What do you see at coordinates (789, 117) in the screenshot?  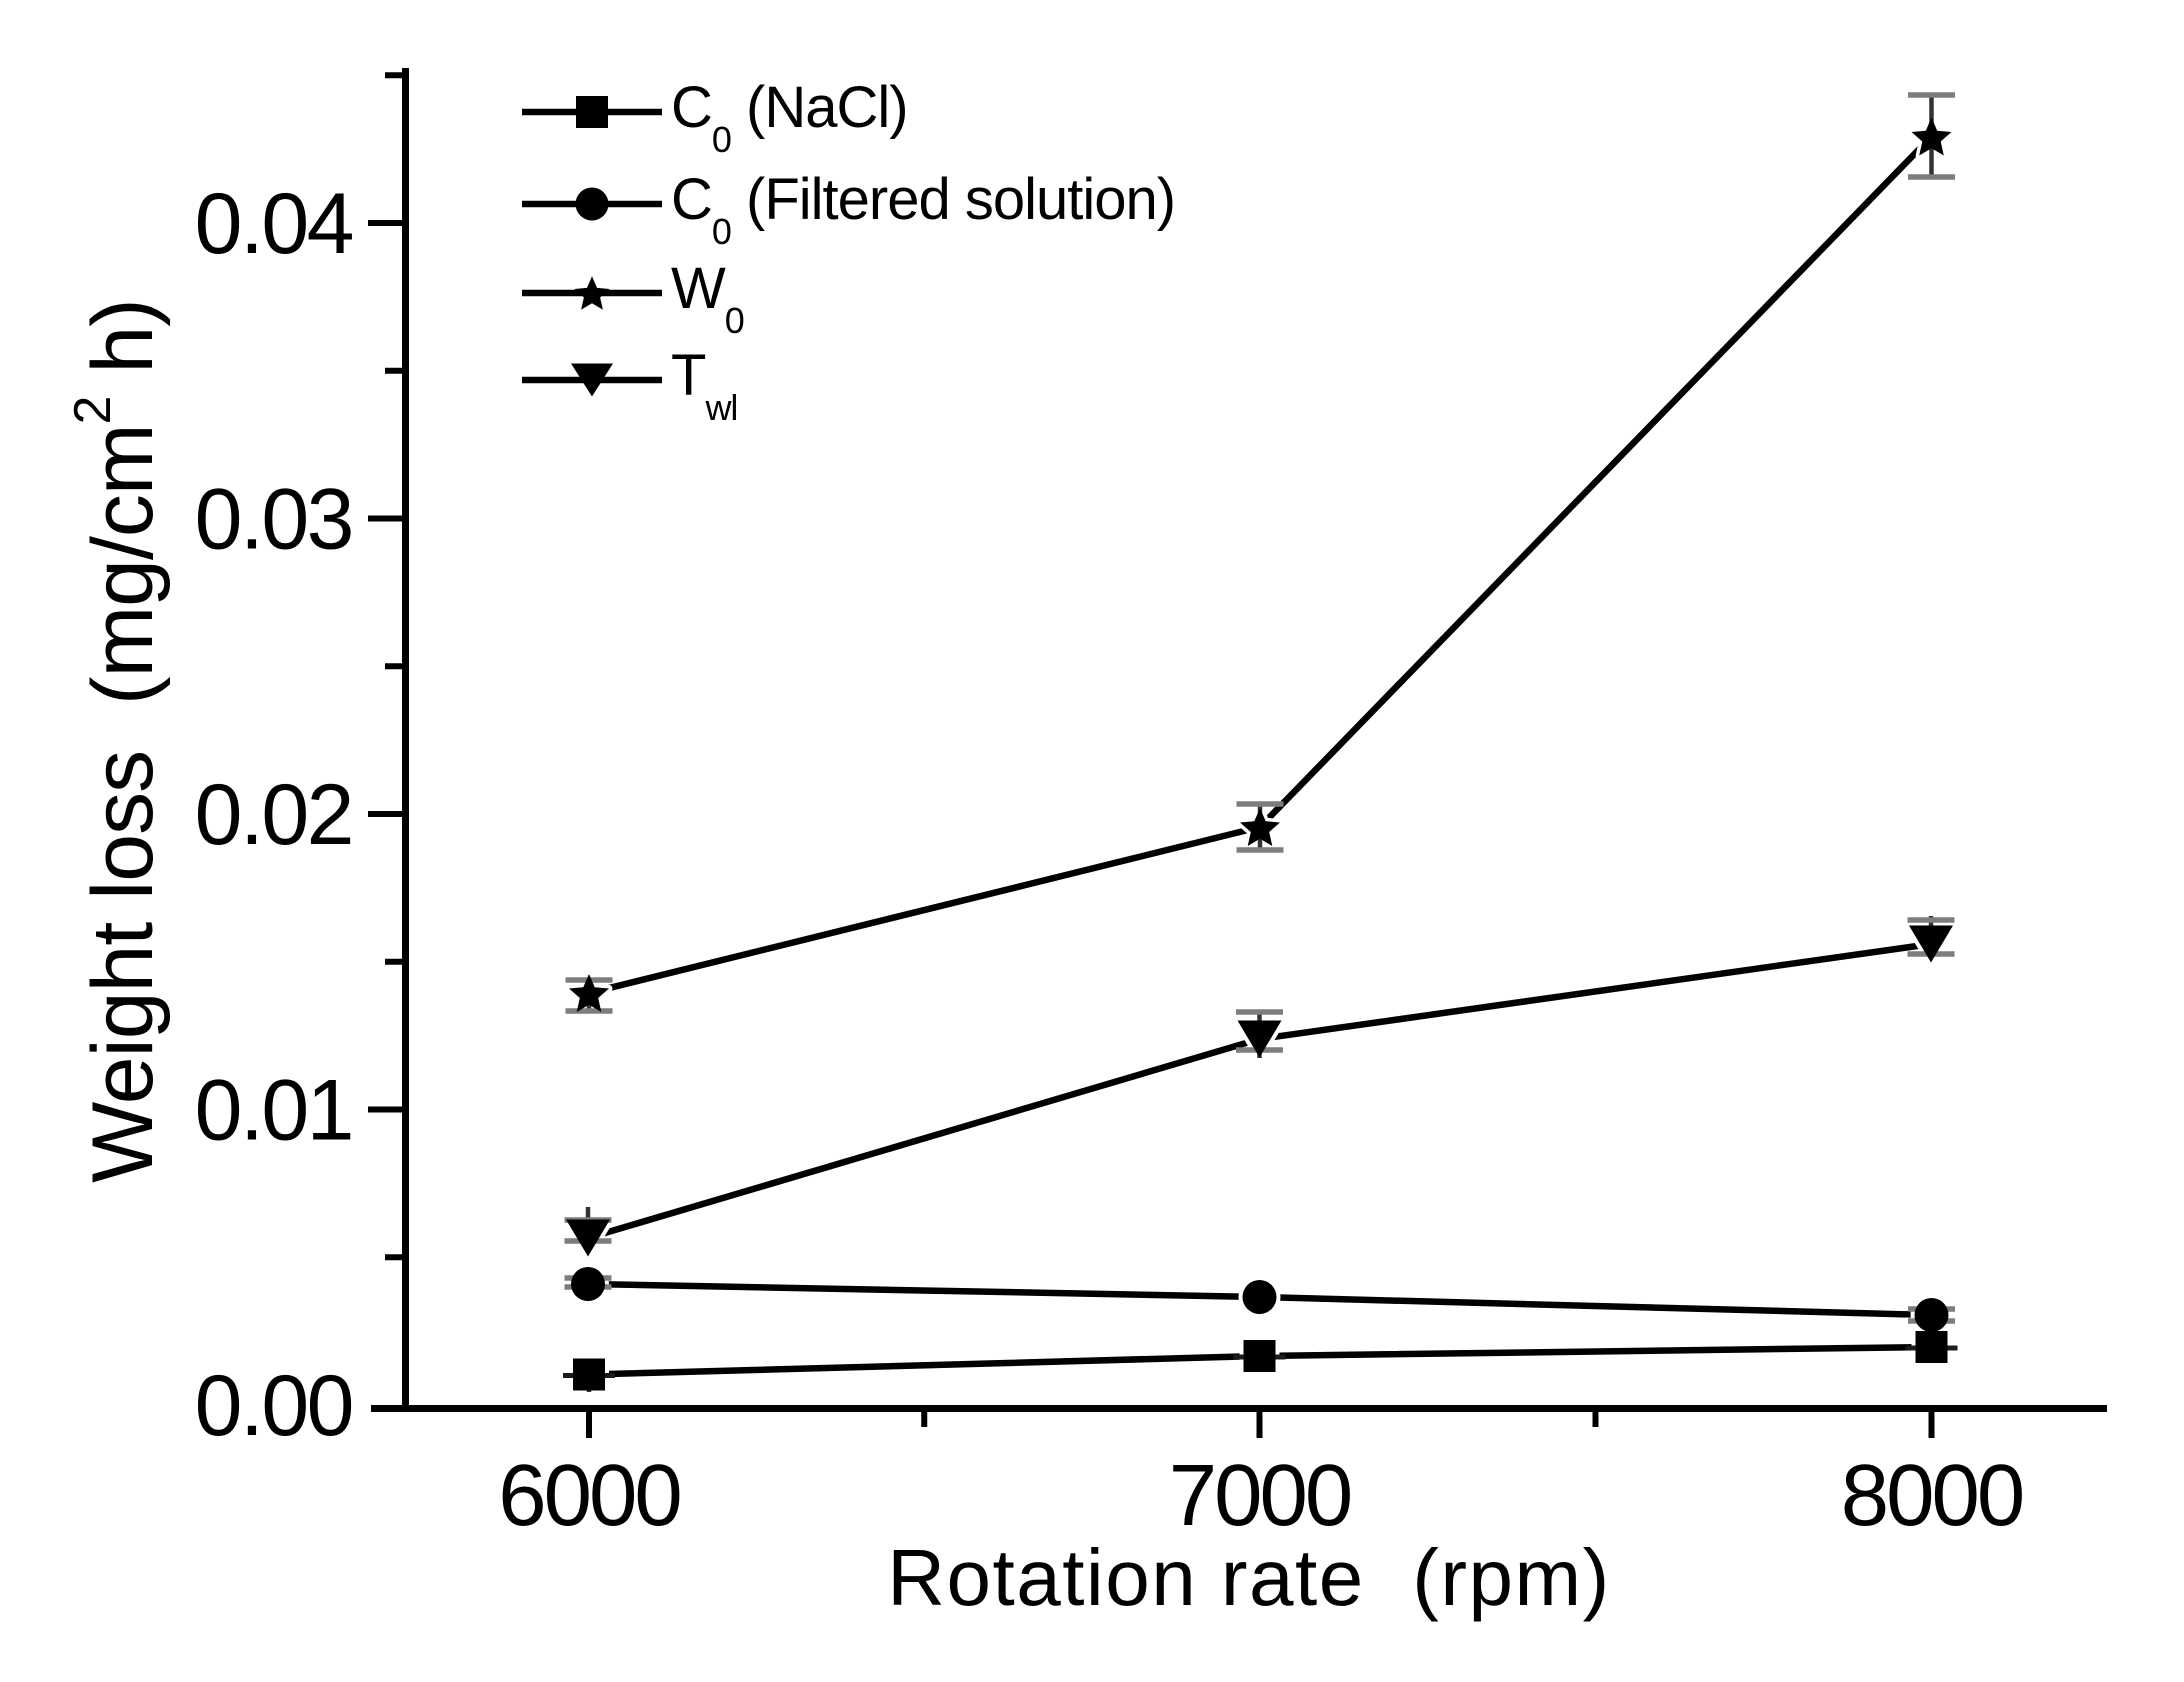 I see `svg-text: C0 (NaCl)` at bounding box center [789, 117].